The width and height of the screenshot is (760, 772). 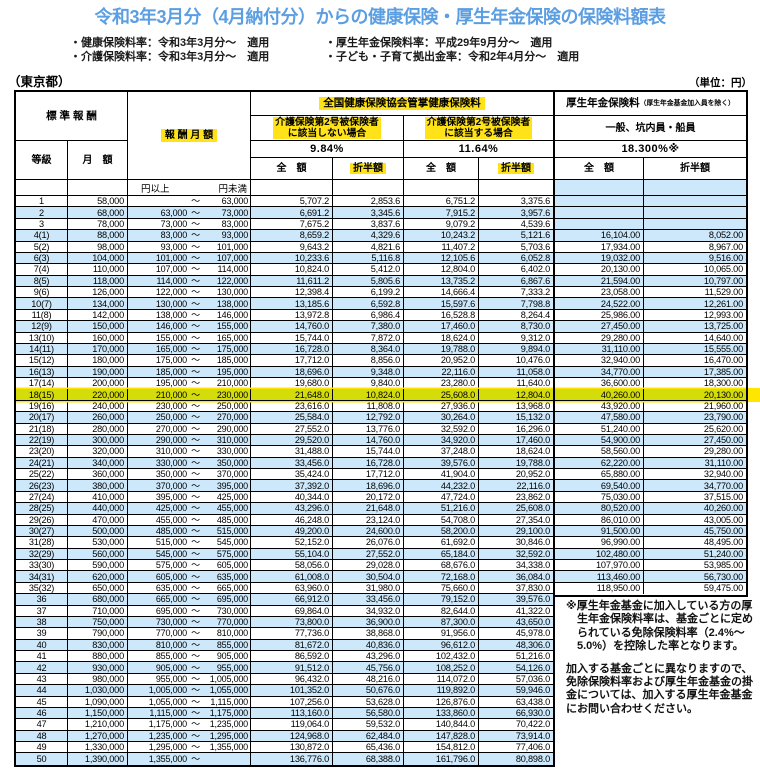 I want to click on range-lower: 905,000, so click(x=171, y=667).